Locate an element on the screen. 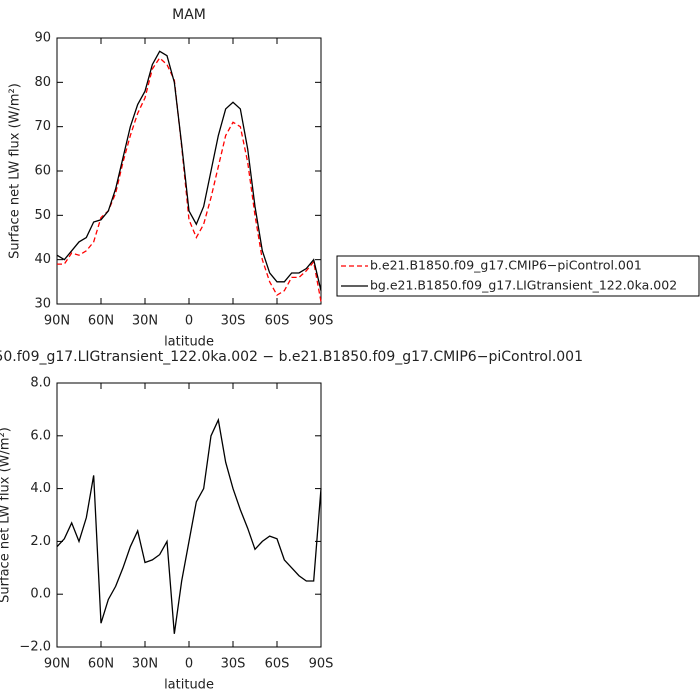 Image resolution: width=700 pixels, height=700 pixels. legend-label: b.e21.B1850.f09_g17.CMIP6−piControl.001 is located at coordinates (506, 265).